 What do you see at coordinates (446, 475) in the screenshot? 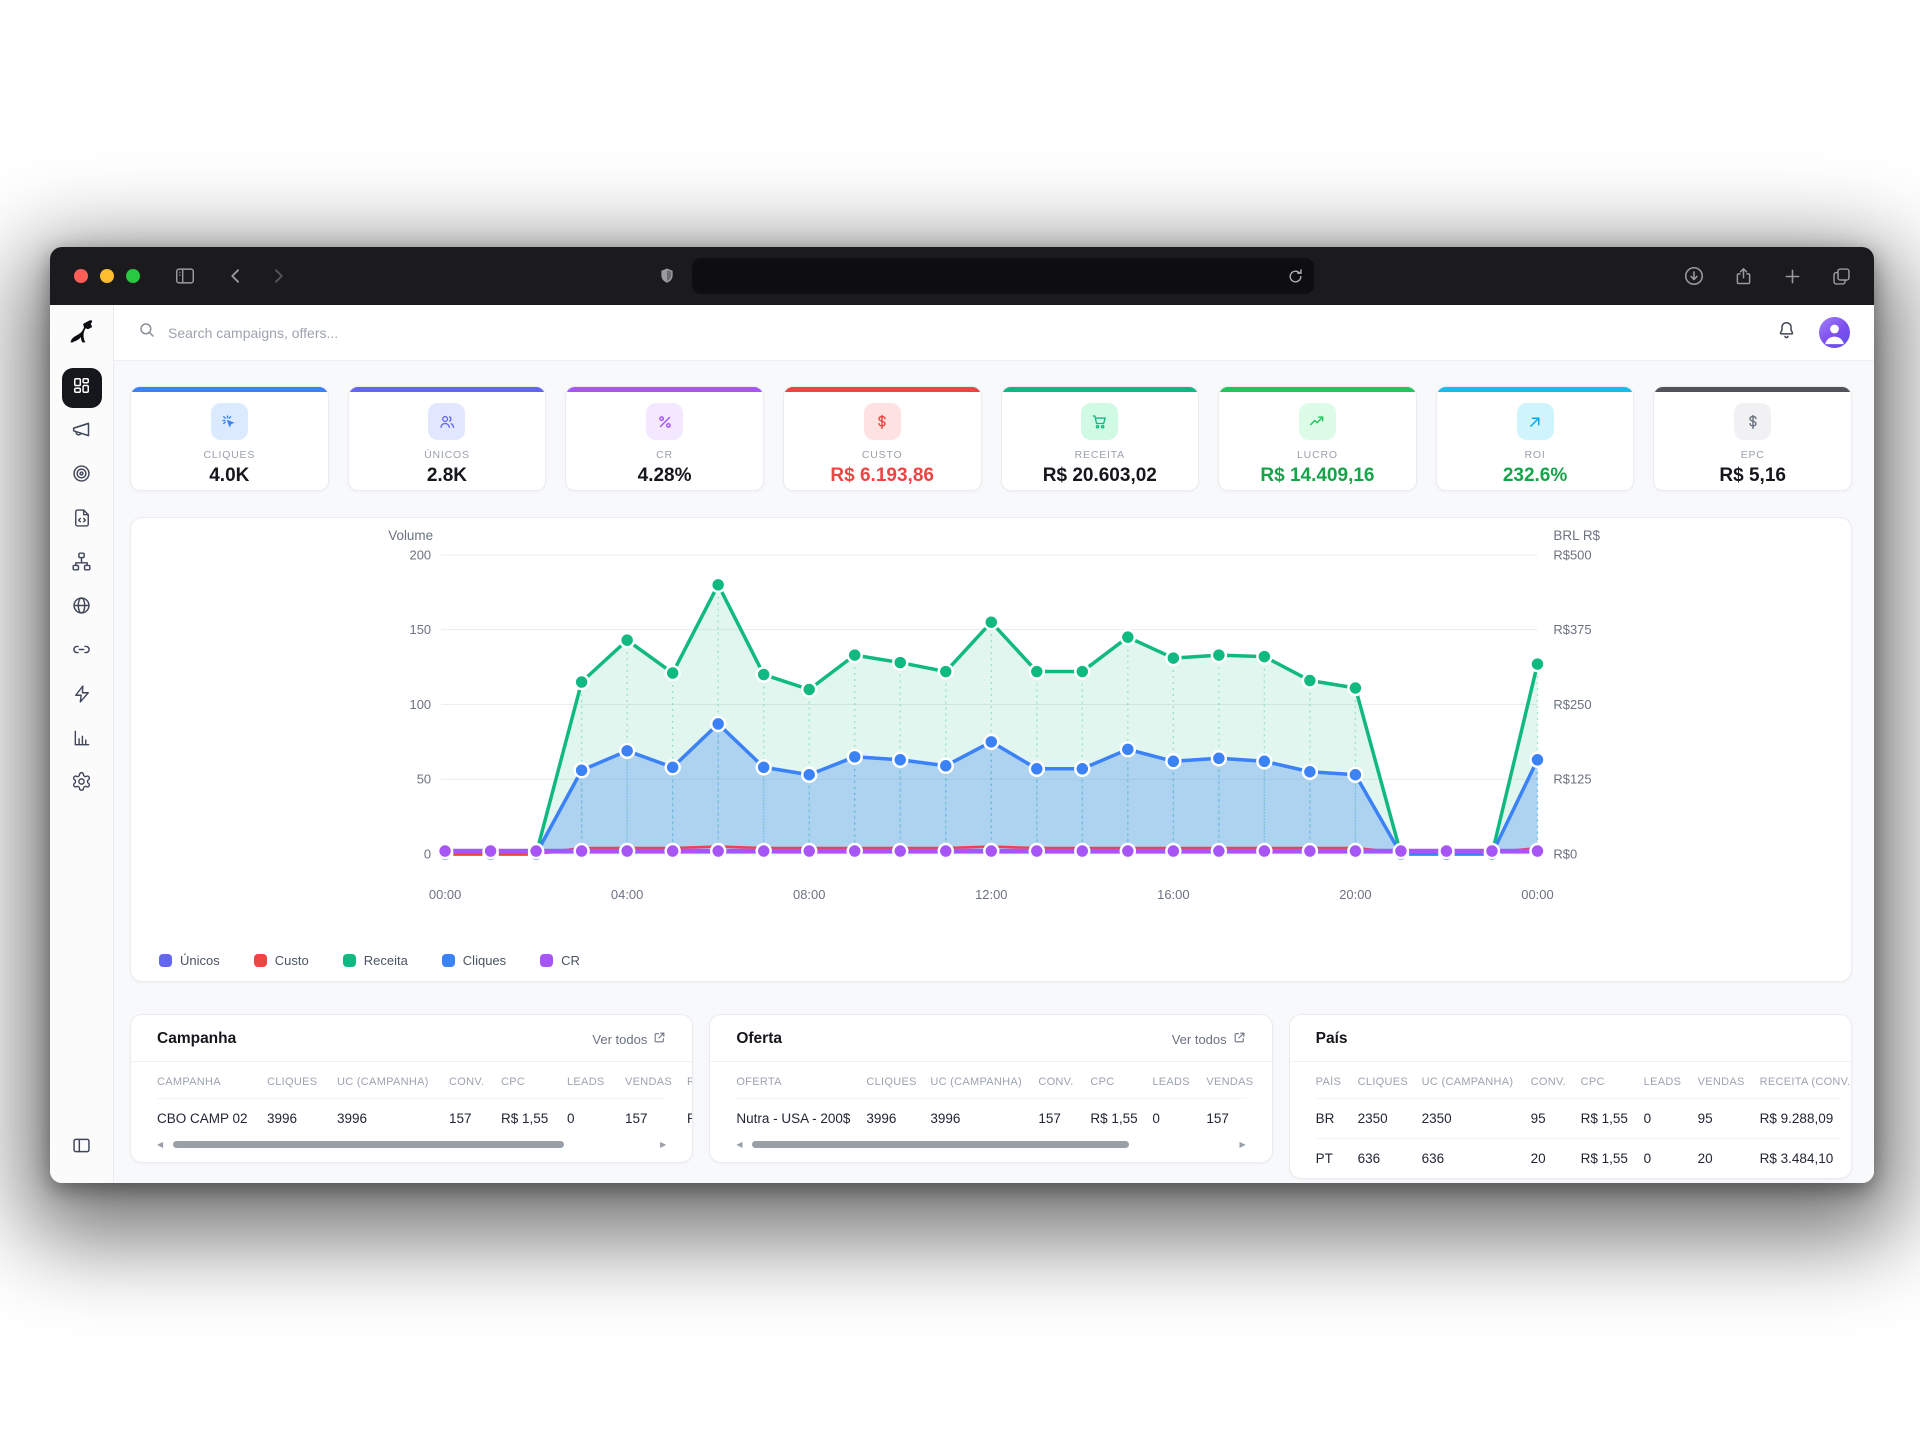
I see `kpi-value: 2.8K` at bounding box center [446, 475].